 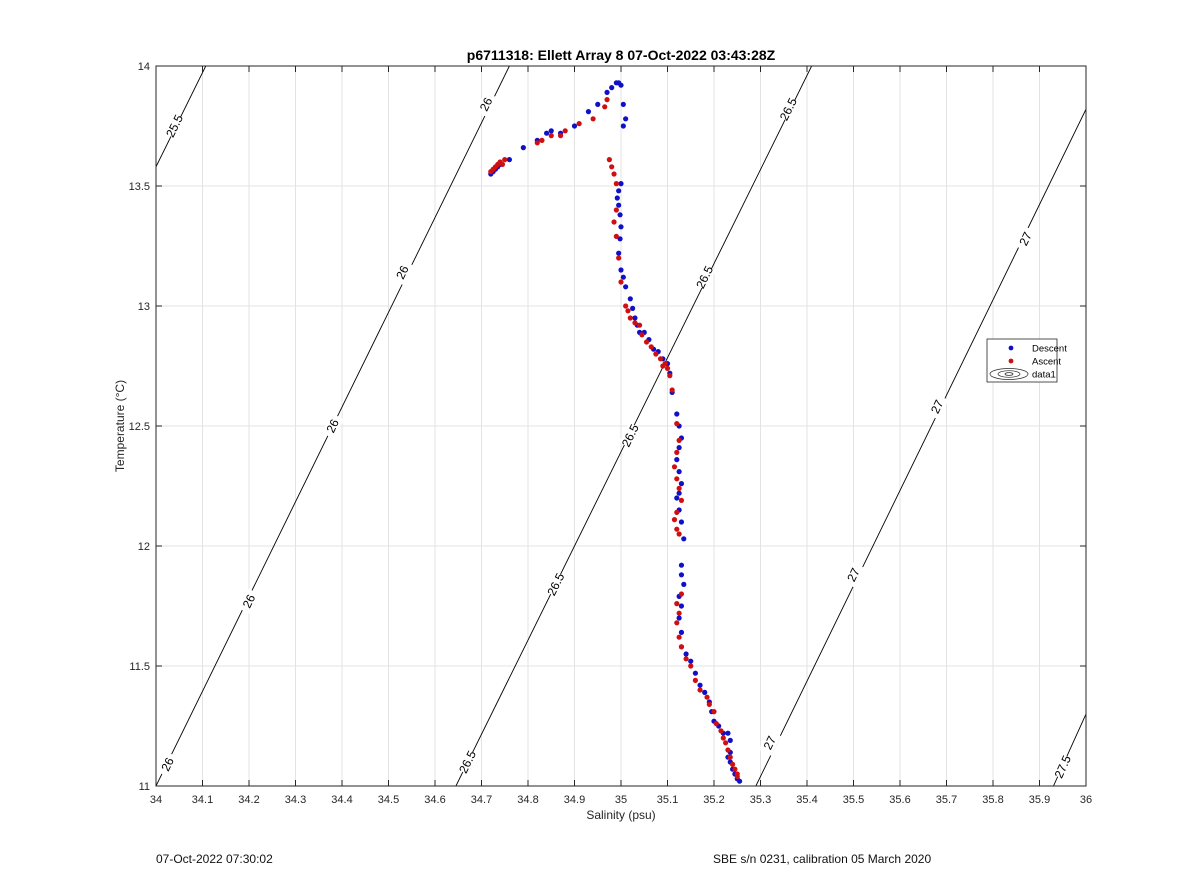 What do you see at coordinates (202, 800) in the screenshot?
I see `x-tick-label: 34.1` at bounding box center [202, 800].